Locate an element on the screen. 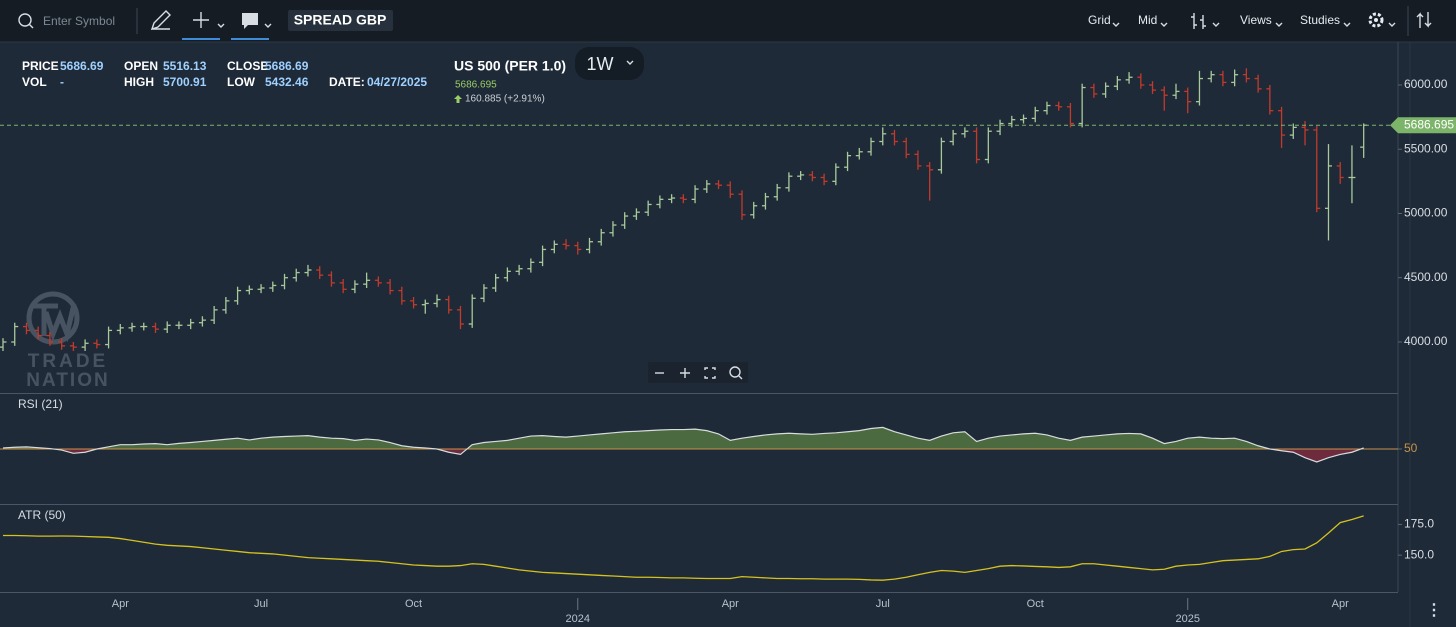 The width and height of the screenshot is (1456, 627). swap-icon is located at coordinates (1424, 20).